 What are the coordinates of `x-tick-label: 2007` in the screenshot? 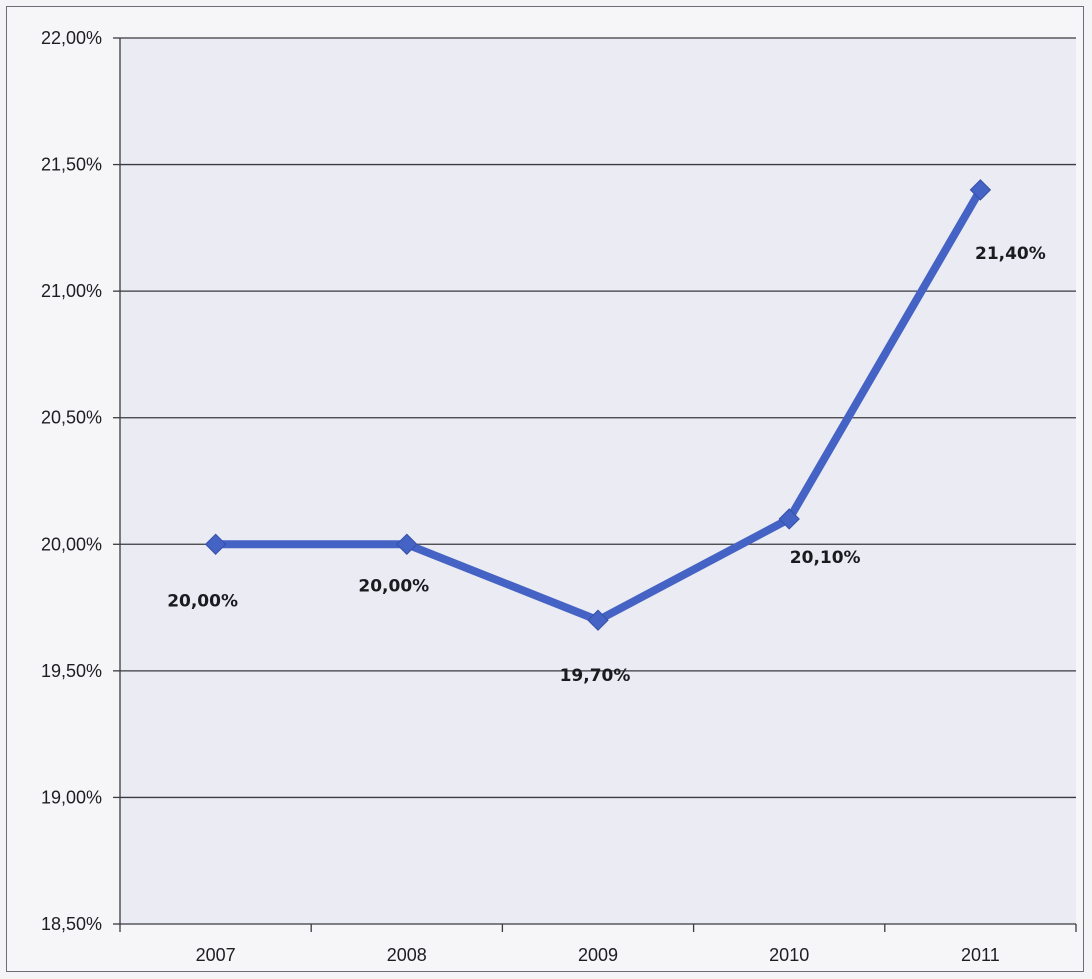 It's located at (216, 955).